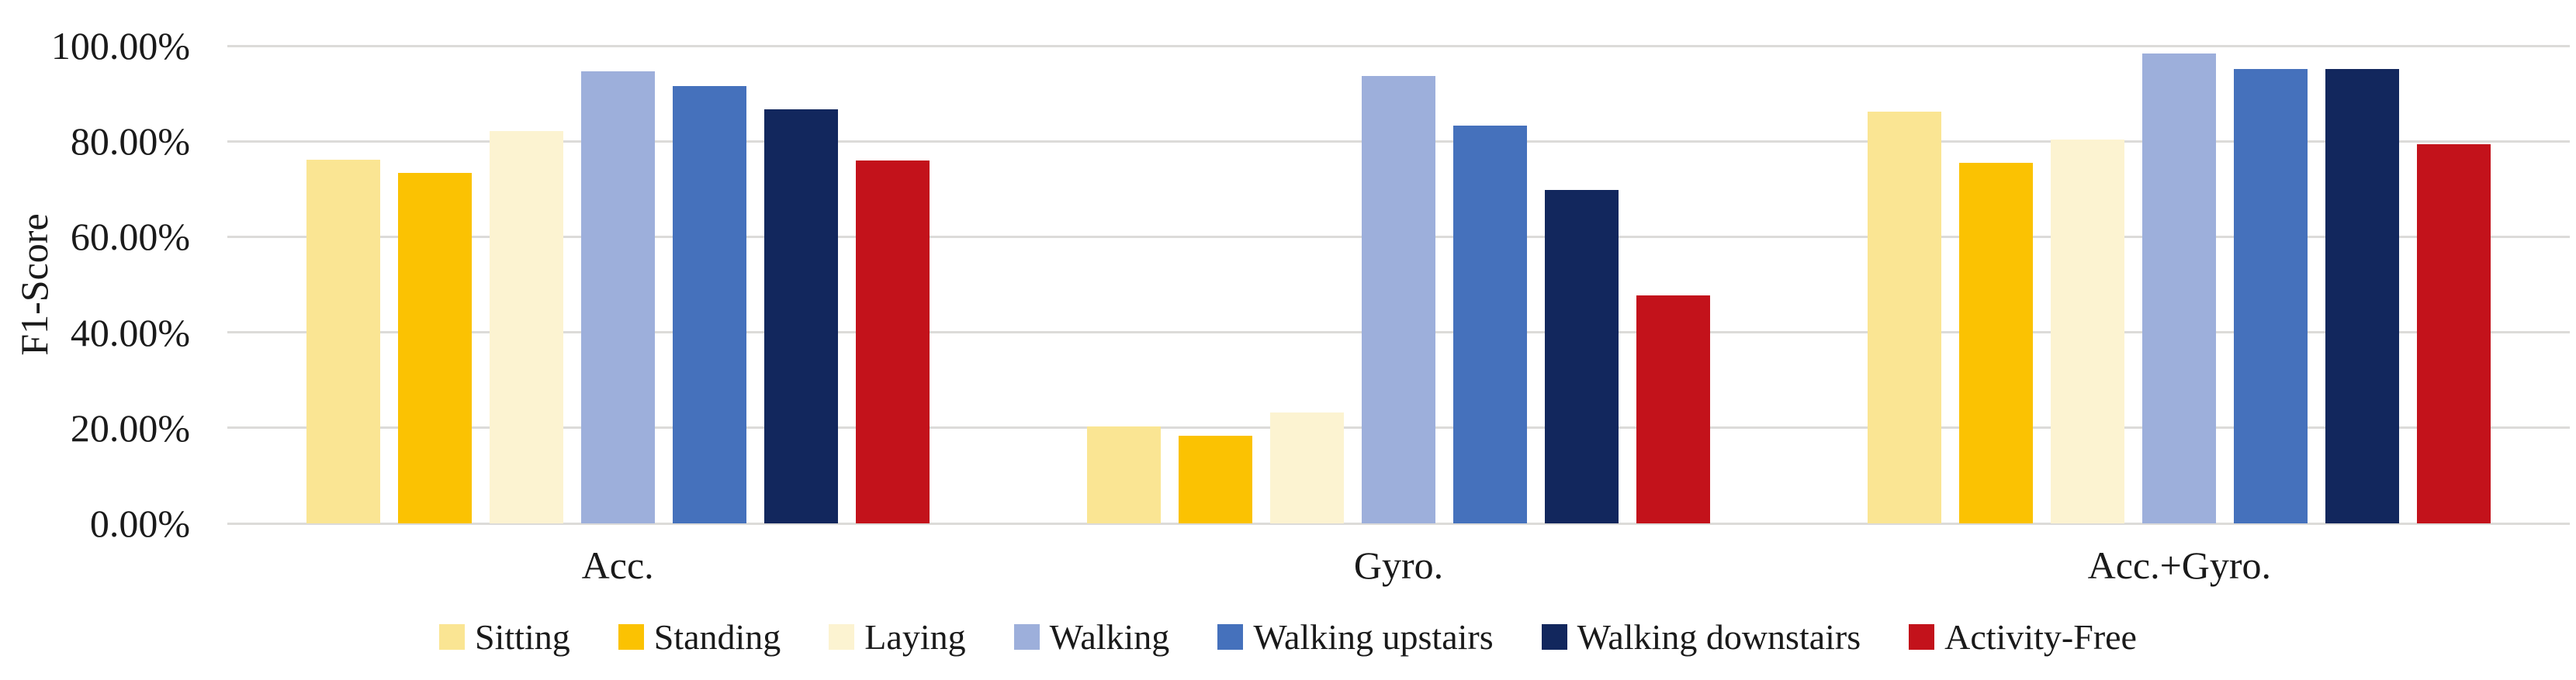 This screenshot has width=2576, height=680. I want to click on legend-label-walking-downstairs: Walking downstairs, so click(1719, 637).